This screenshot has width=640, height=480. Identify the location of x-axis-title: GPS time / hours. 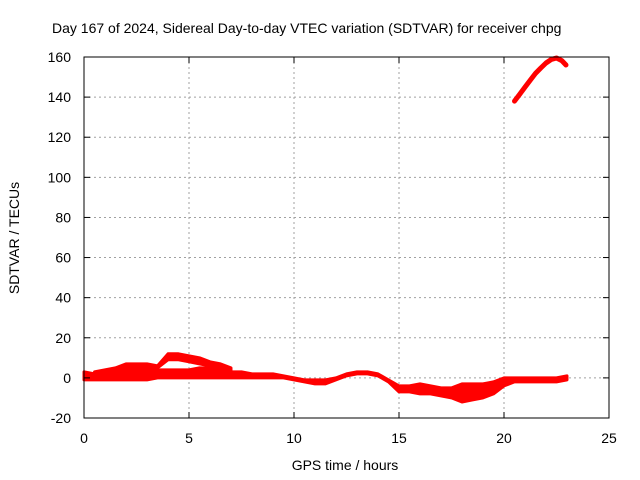
(345, 465).